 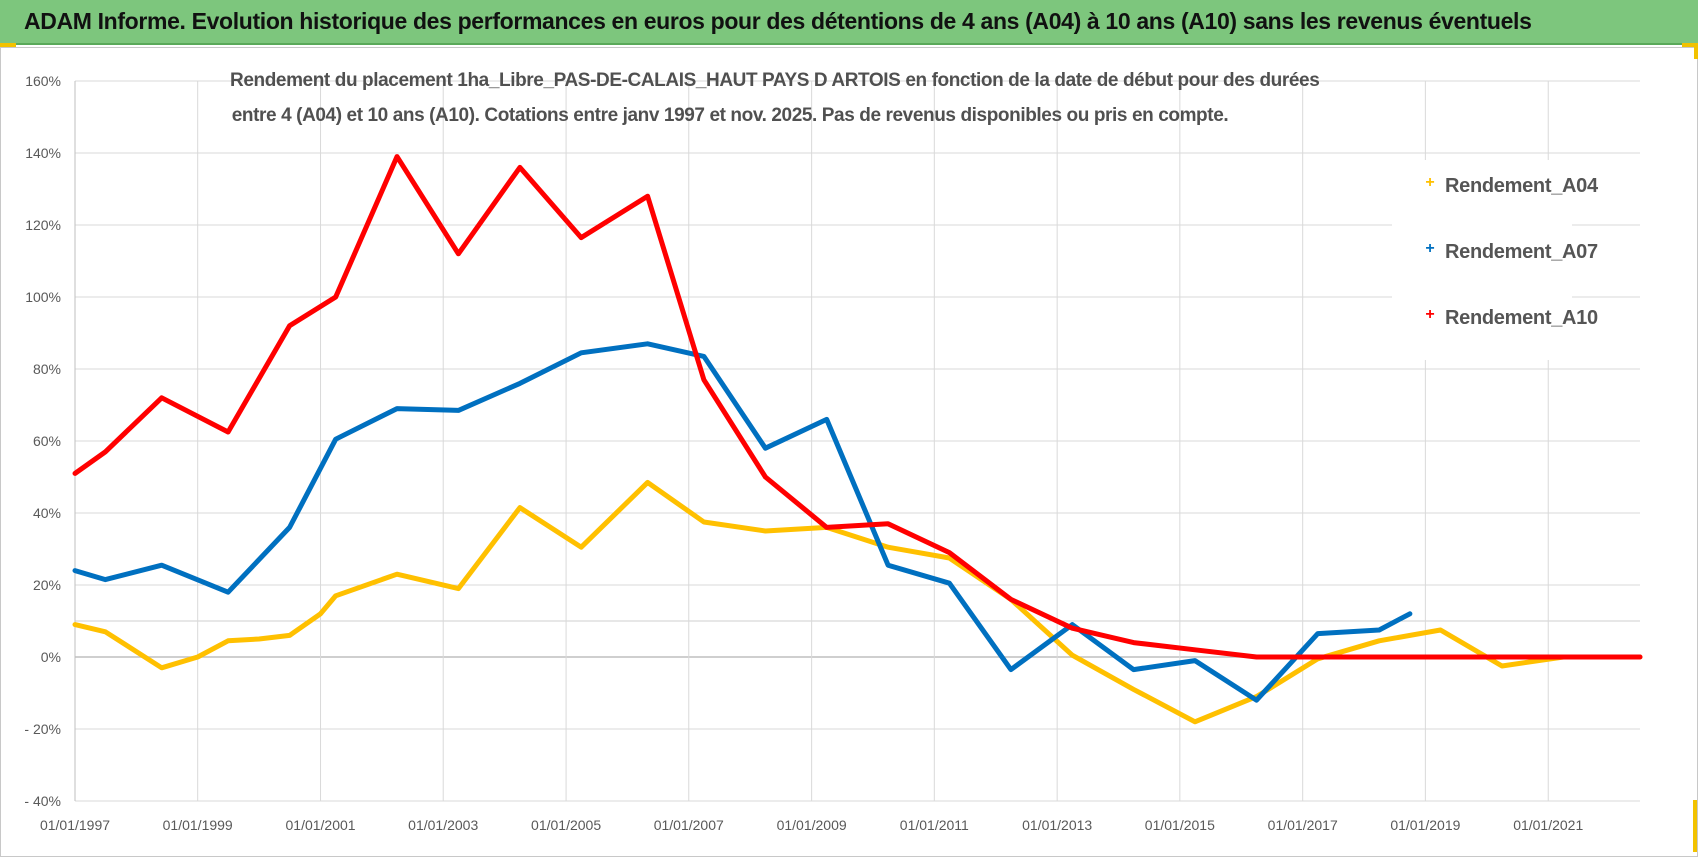 What do you see at coordinates (1695, 826) in the screenshot?
I see `corner-mark-bottom-right` at bounding box center [1695, 826].